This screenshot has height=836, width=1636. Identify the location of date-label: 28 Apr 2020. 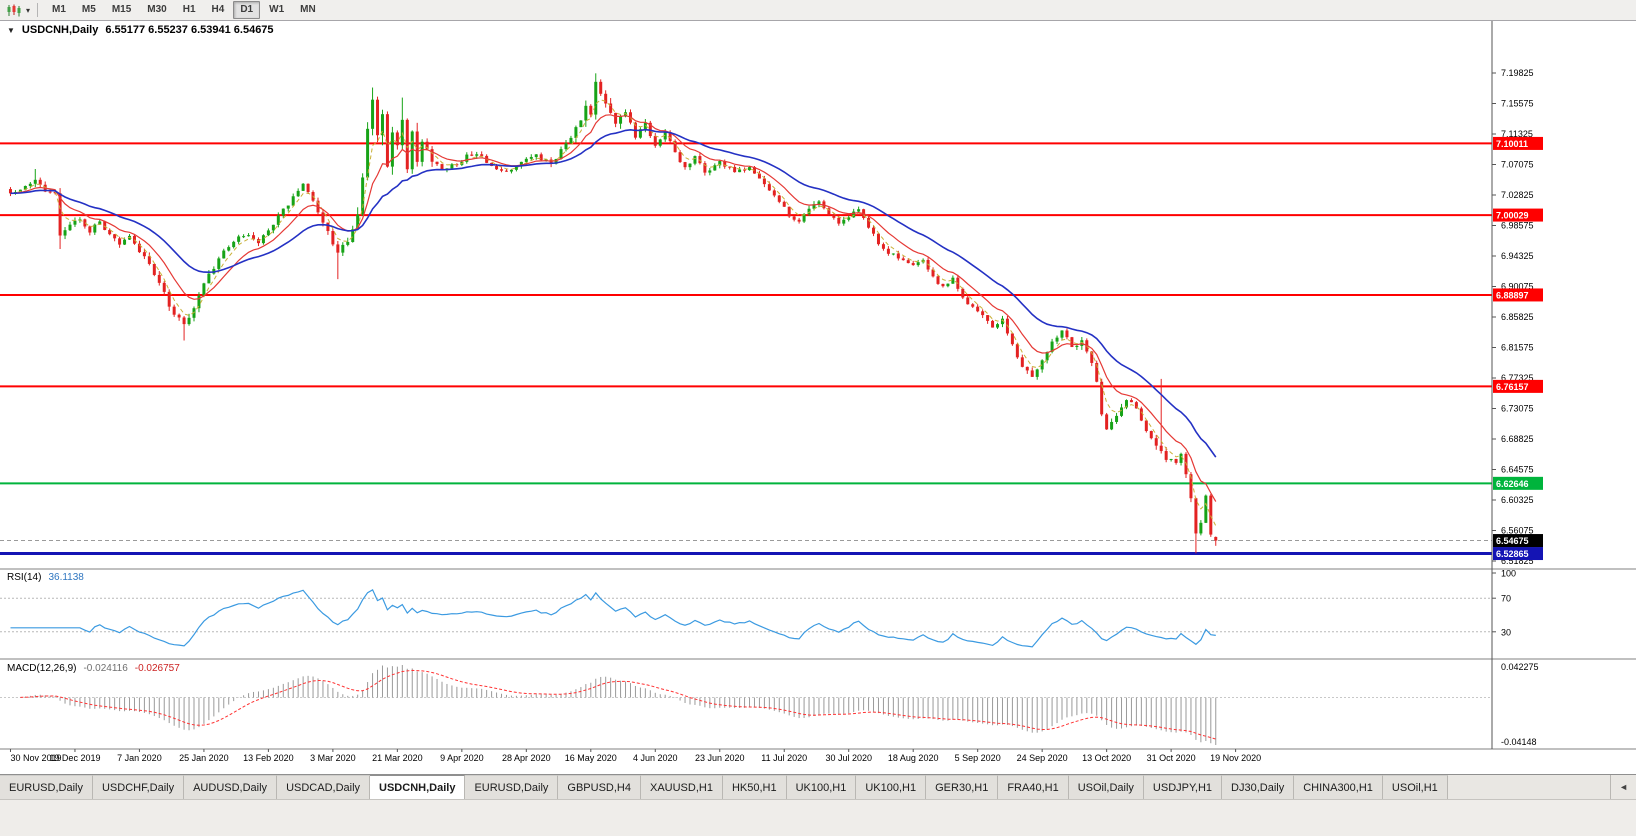
(526, 758).